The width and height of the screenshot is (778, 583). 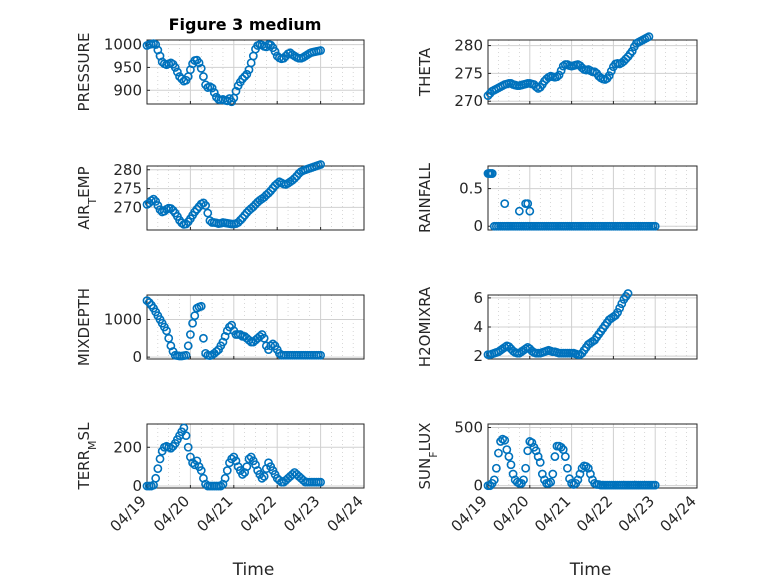 I want to click on y-tick-label: 200, so click(x=127, y=447).